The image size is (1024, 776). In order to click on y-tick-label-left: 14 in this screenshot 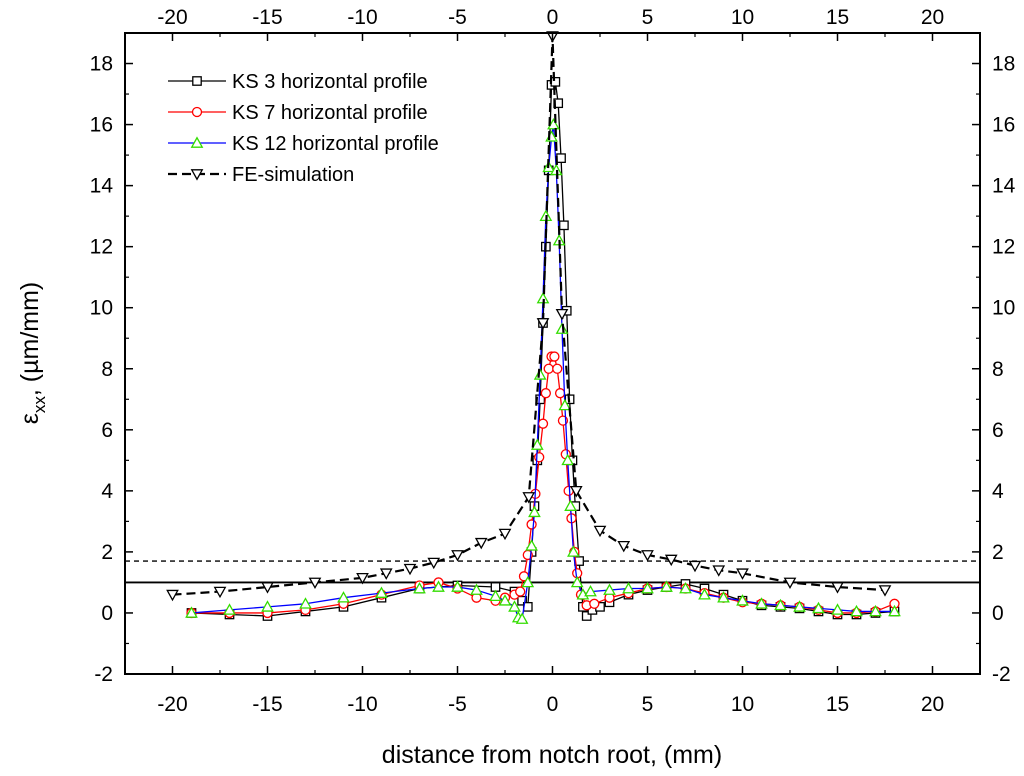, I will do `click(102, 186)`.